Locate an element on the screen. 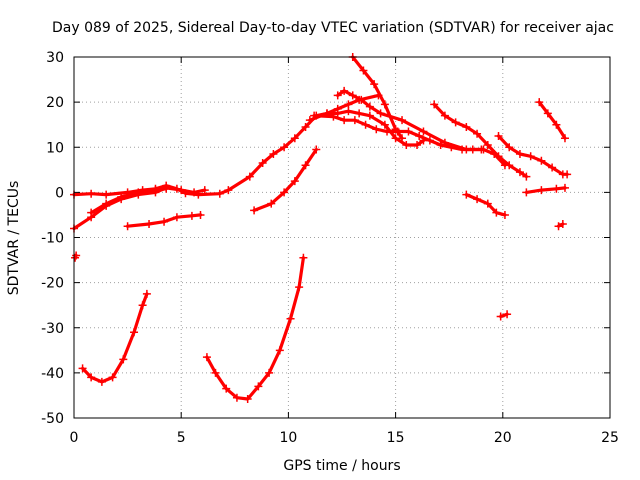 This screenshot has width=640, height=480. x-tick-label: 20 is located at coordinates (503, 438).